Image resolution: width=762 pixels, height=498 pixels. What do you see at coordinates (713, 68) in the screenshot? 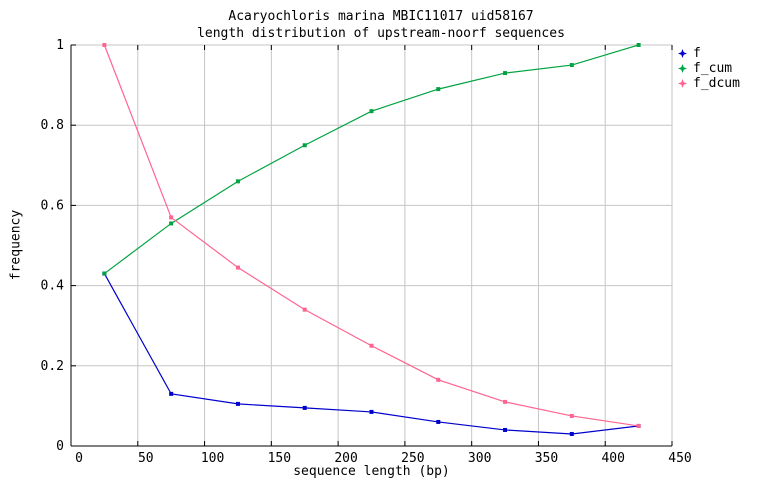
I see `legend-label-f-cum: f_cum` at bounding box center [713, 68].